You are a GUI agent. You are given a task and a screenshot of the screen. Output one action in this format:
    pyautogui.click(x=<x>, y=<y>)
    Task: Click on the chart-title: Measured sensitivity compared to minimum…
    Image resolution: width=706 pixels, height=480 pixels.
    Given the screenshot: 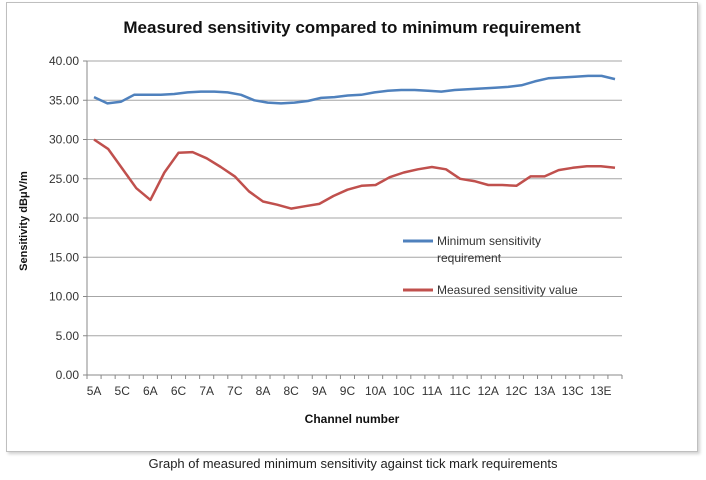 What is the action you would take?
    pyautogui.click(x=352, y=27)
    